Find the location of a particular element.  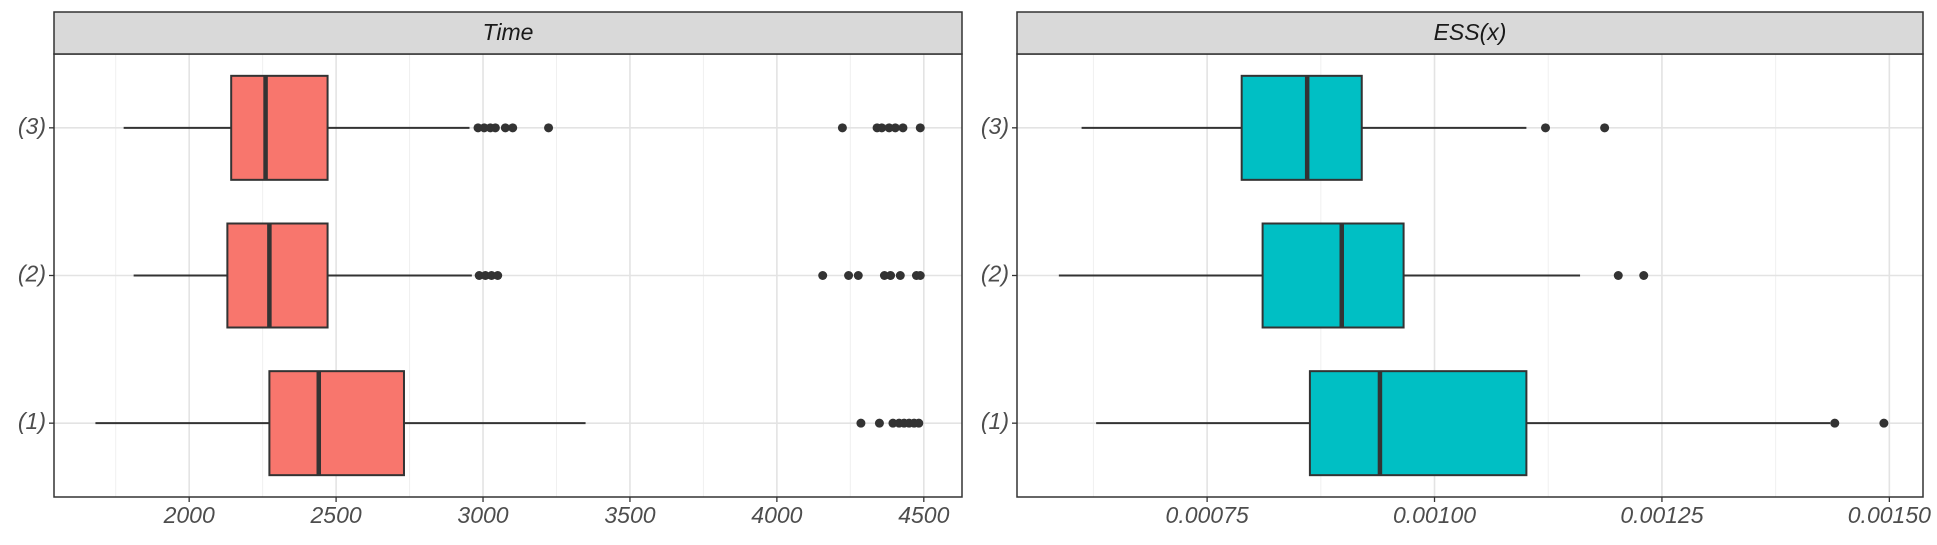

x-tick-label: 2500 is located at coordinates (336, 515).